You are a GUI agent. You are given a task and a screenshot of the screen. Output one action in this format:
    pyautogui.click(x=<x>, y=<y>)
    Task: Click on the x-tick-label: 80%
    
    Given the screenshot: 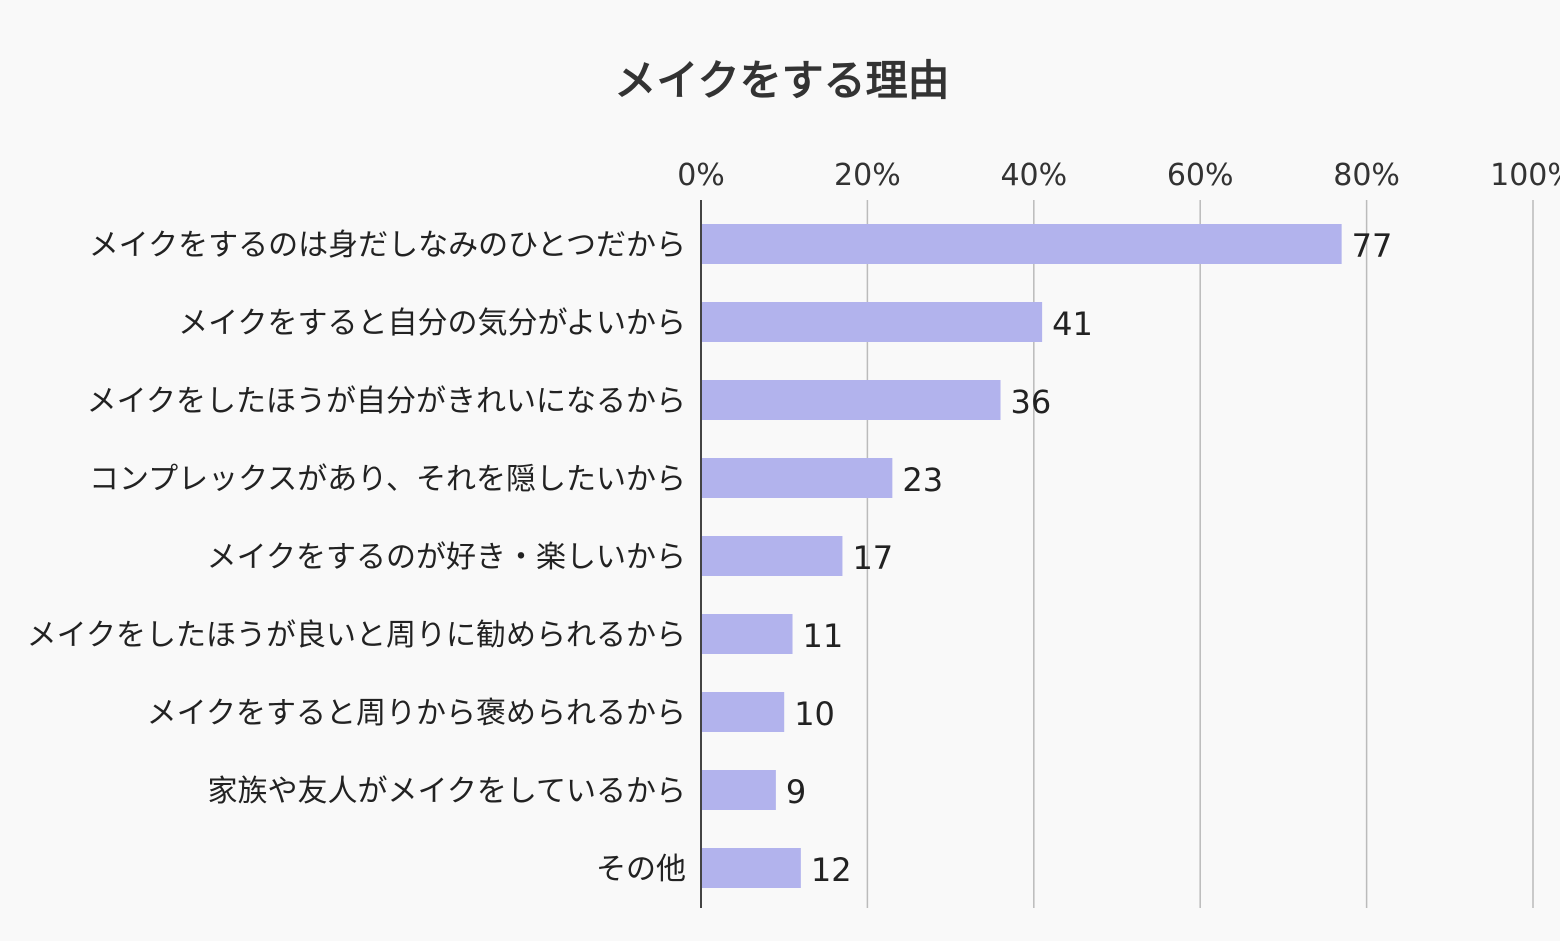 What is the action you would take?
    pyautogui.click(x=1366, y=175)
    